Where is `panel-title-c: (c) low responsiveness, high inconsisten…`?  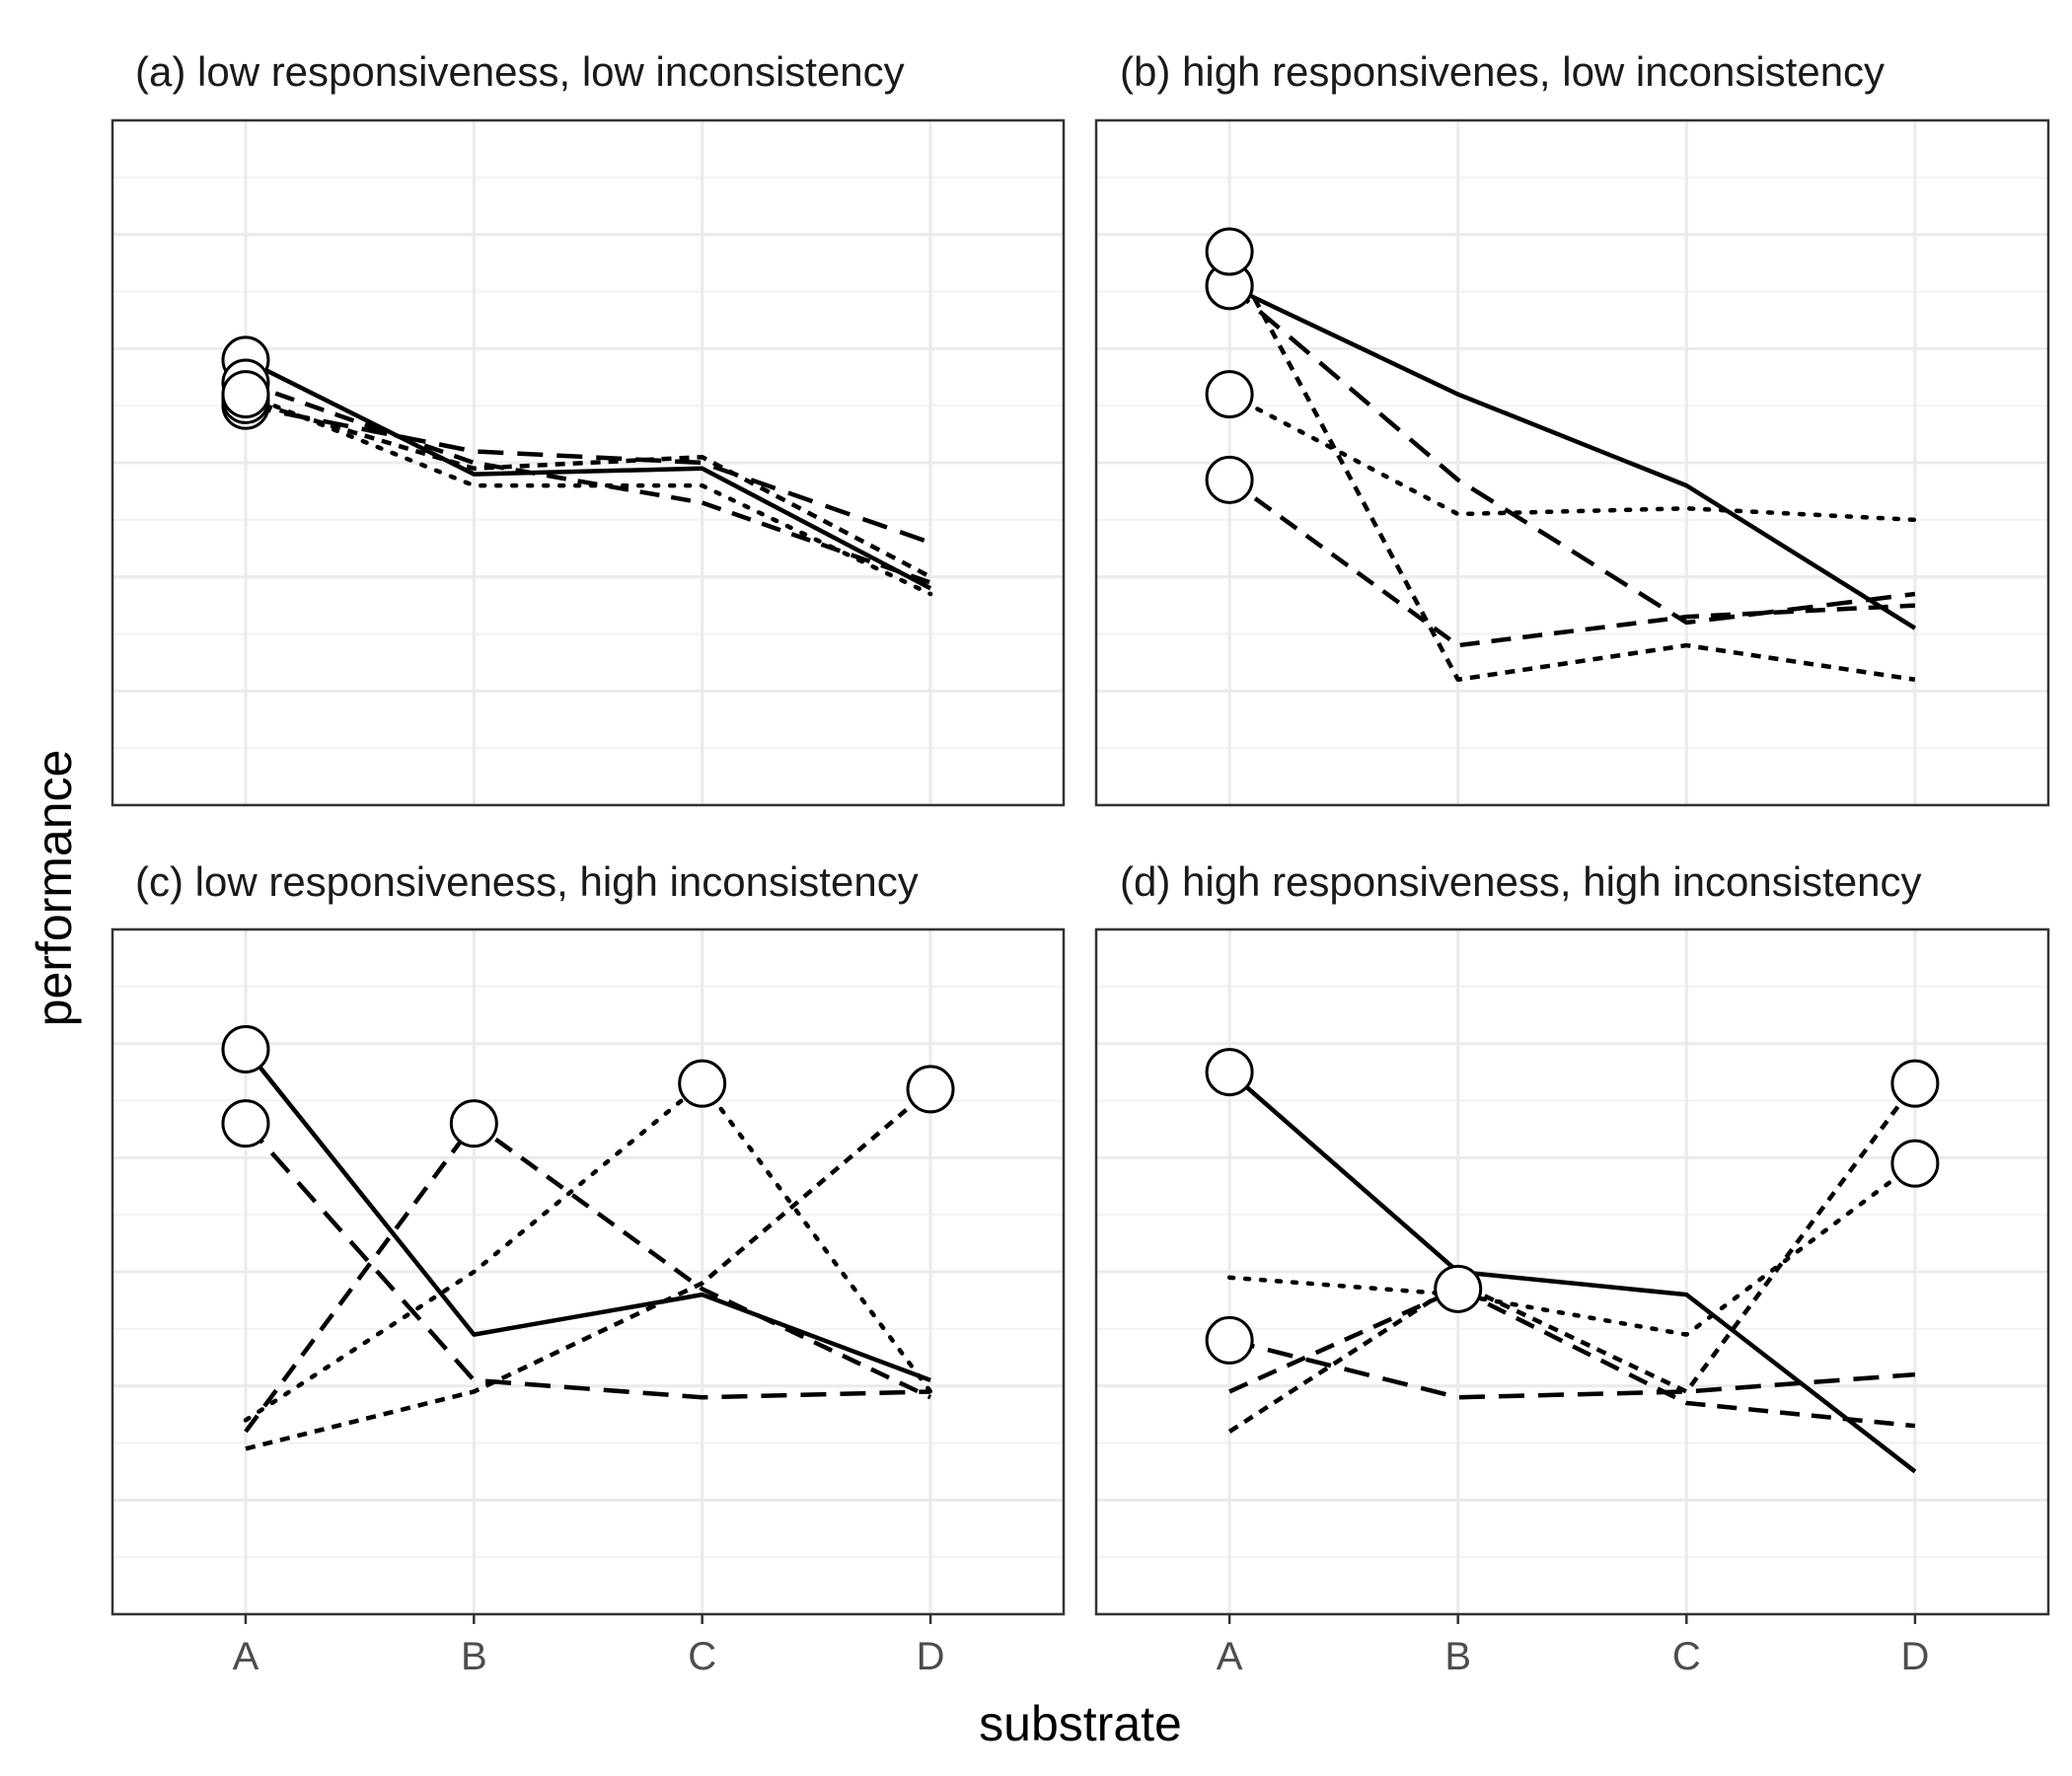 panel-title-c: (c) low responsiveness, high inconsisten… is located at coordinates (527, 881).